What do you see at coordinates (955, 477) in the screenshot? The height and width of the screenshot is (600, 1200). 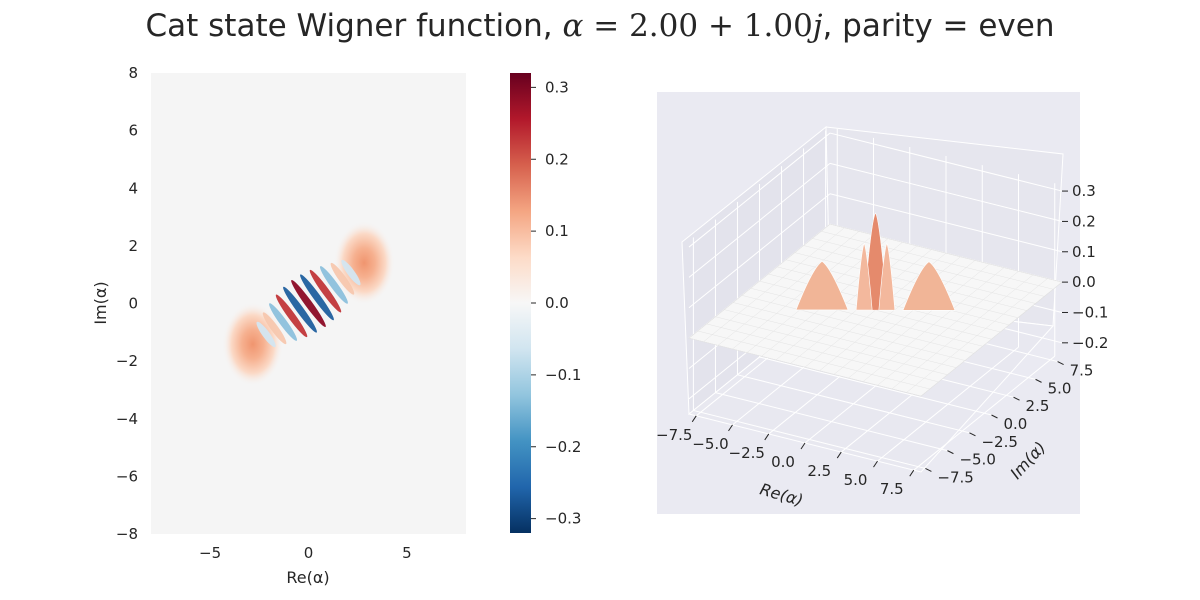 I see `surface-y-tick: −7.5` at bounding box center [955, 477].